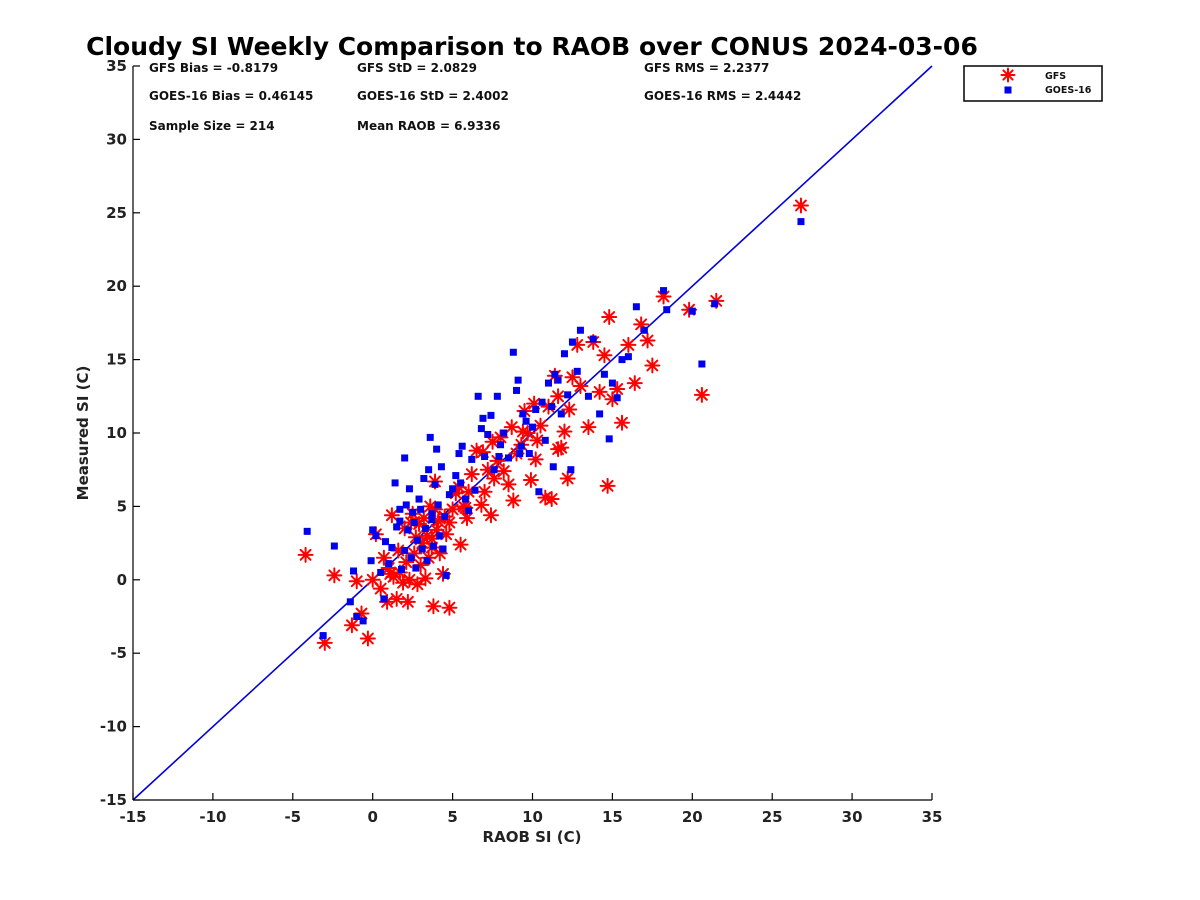  What do you see at coordinates (212, 817) in the screenshot?
I see `x-tick-label: -10` at bounding box center [212, 817].